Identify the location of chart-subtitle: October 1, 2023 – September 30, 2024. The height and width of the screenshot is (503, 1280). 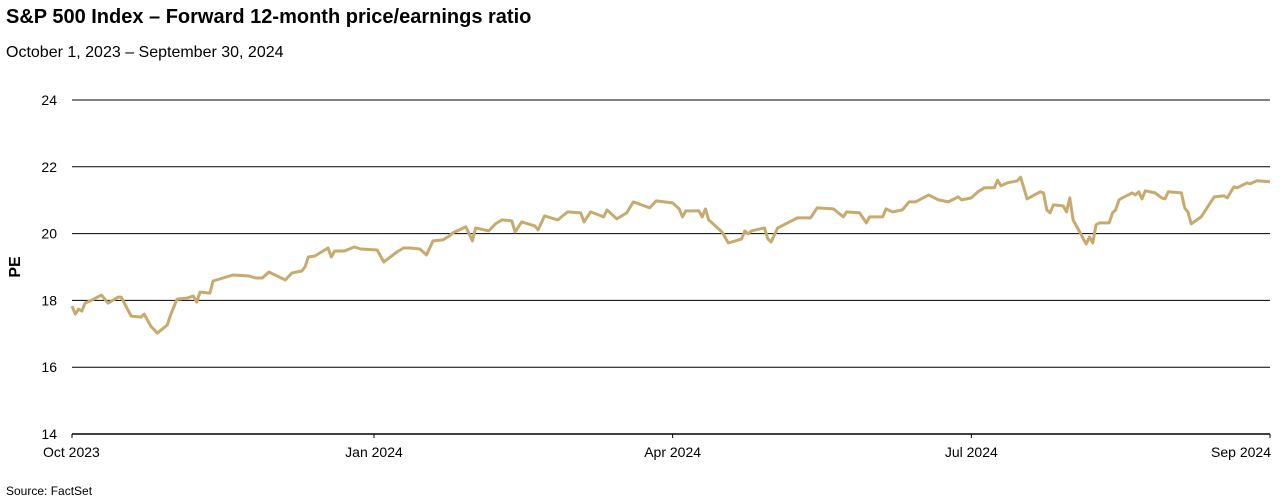
(145, 52).